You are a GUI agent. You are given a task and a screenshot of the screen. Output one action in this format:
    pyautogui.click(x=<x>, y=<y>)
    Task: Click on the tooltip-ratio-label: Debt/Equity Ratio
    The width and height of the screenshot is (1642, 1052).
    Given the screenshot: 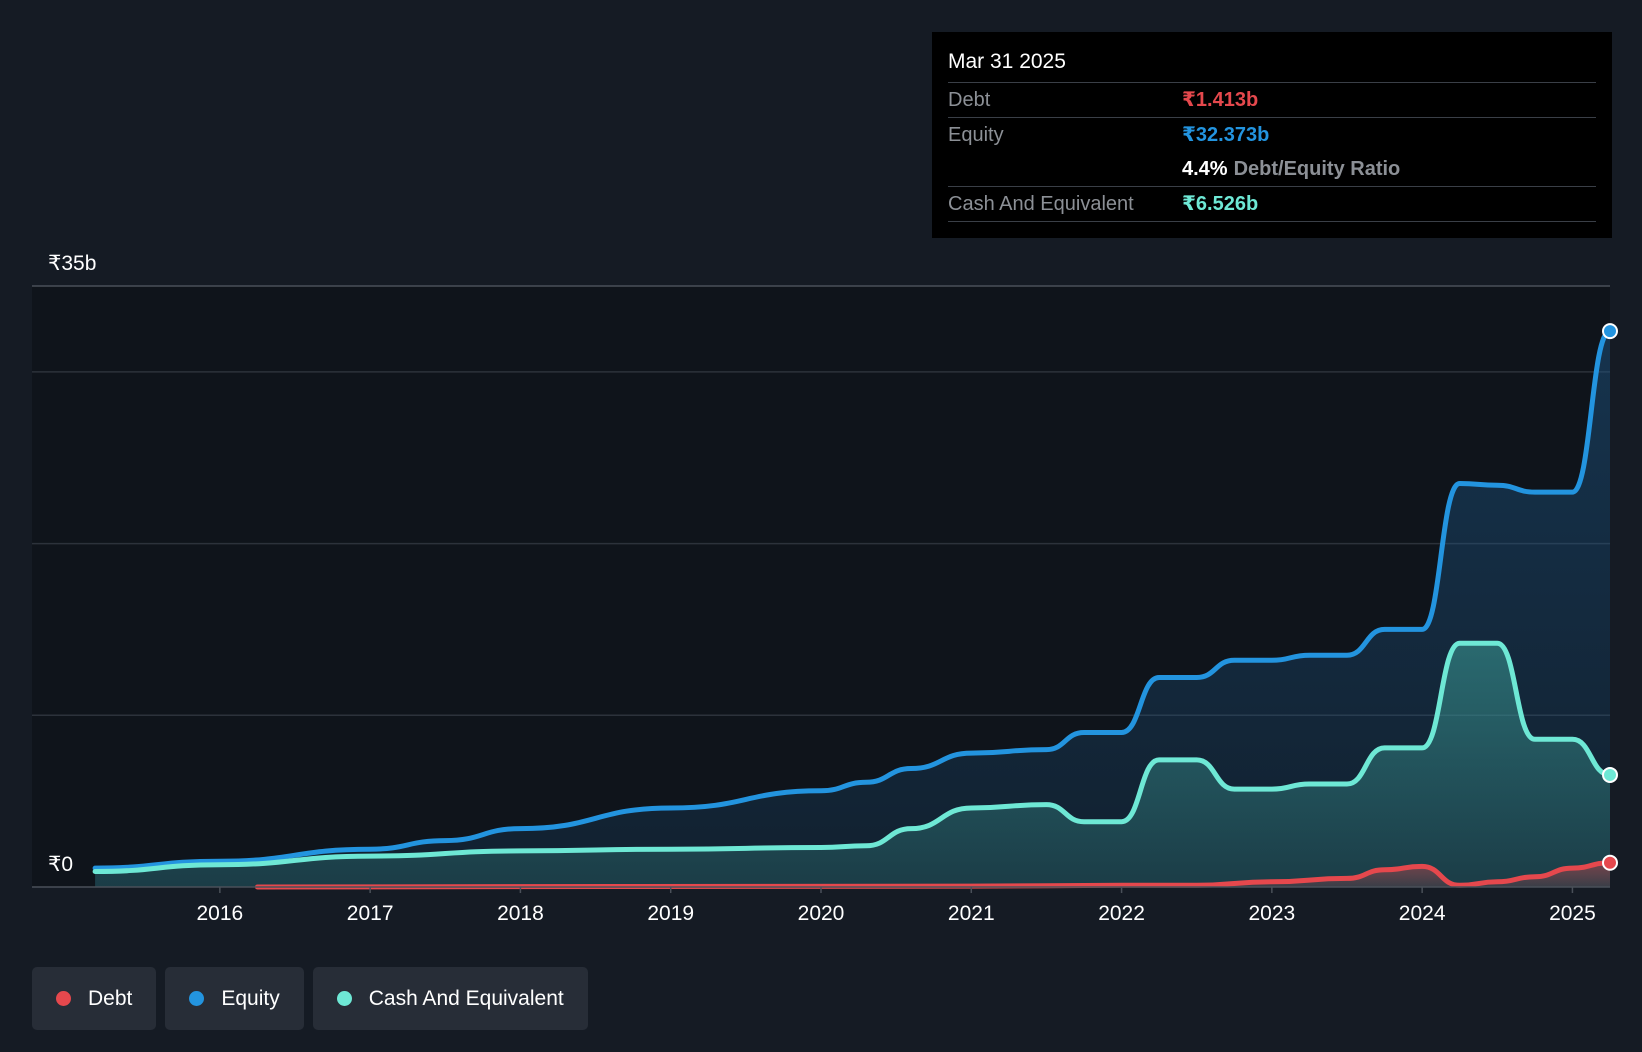 What is the action you would take?
    pyautogui.click(x=1317, y=169)
    